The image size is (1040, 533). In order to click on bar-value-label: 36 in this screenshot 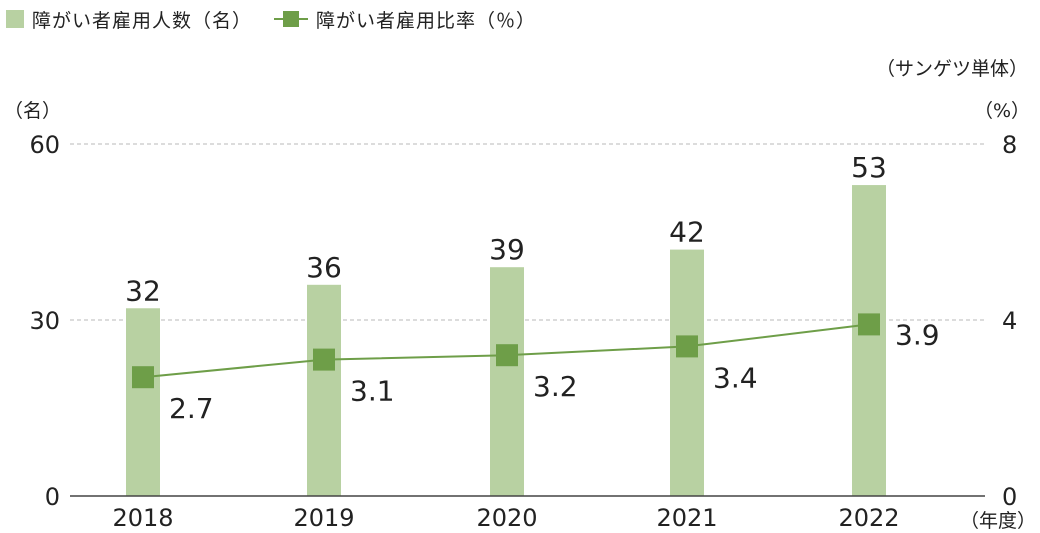, I will do `click(324, 267)`.